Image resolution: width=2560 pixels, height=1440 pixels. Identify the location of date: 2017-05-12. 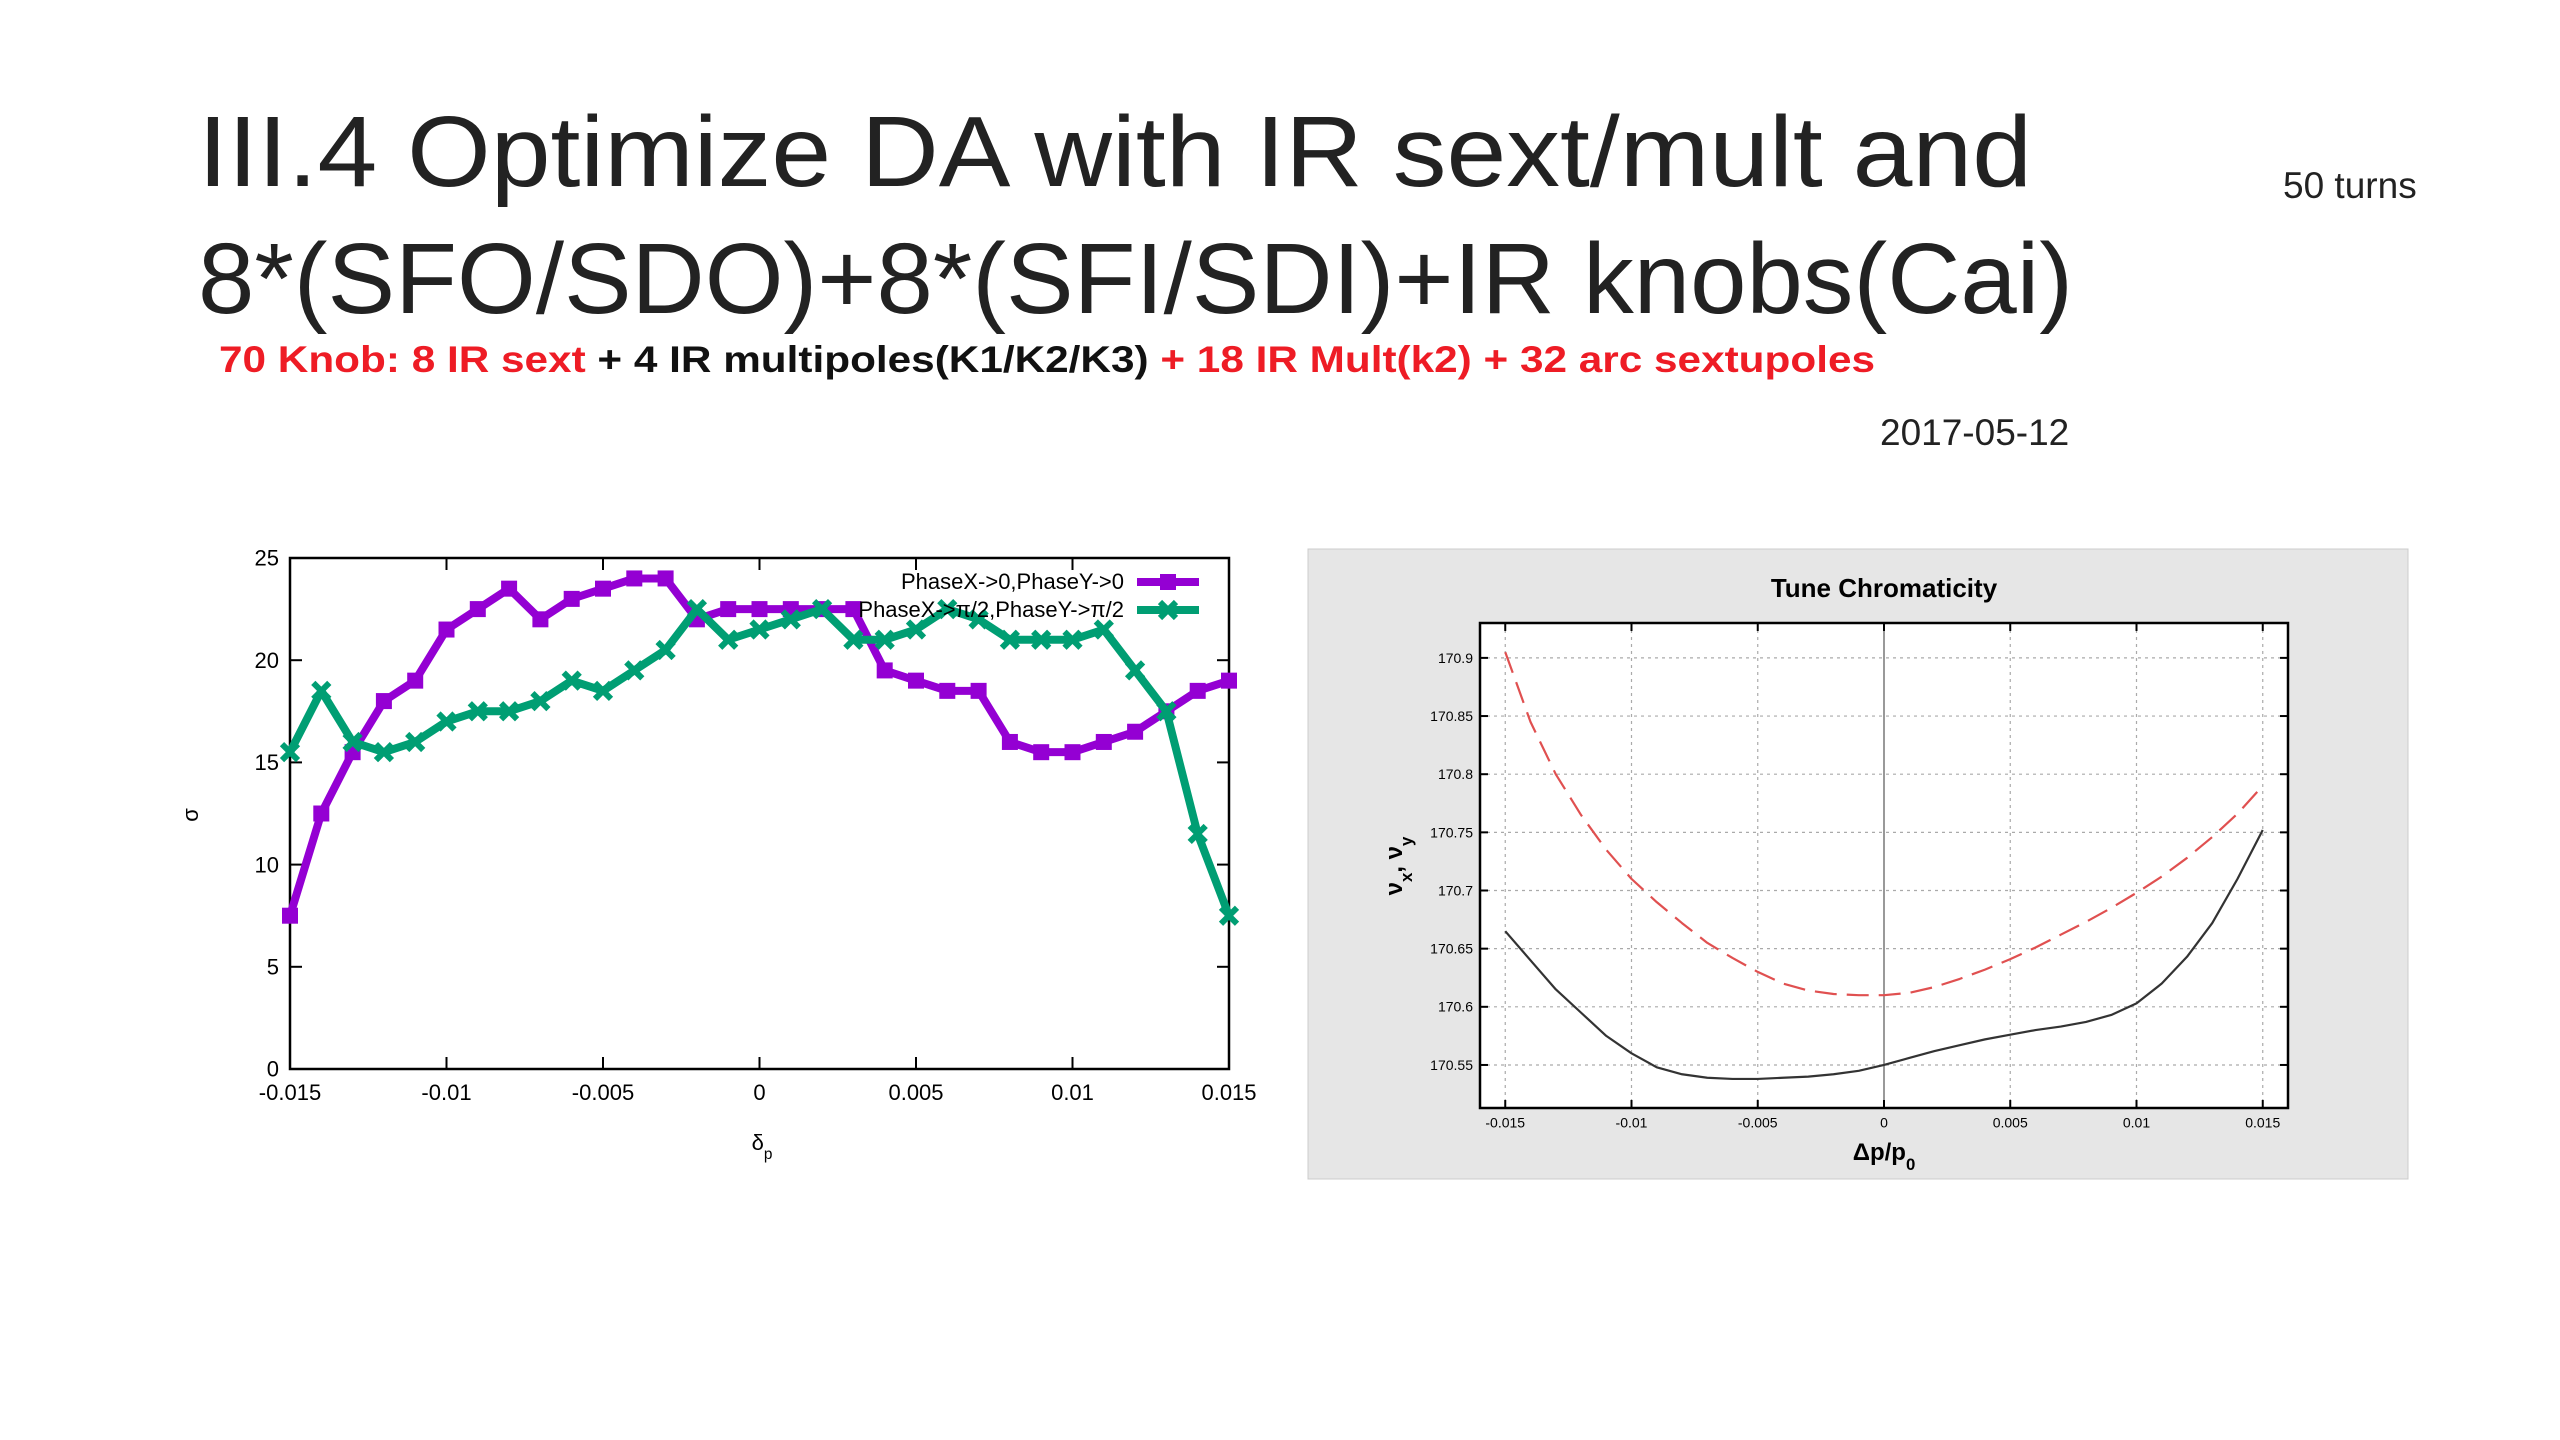
(1974, 432).